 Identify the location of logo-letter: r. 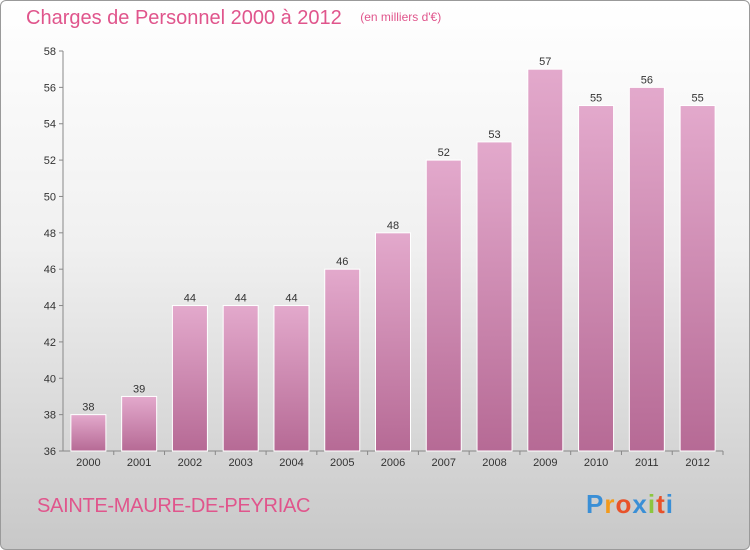
(610, 504).